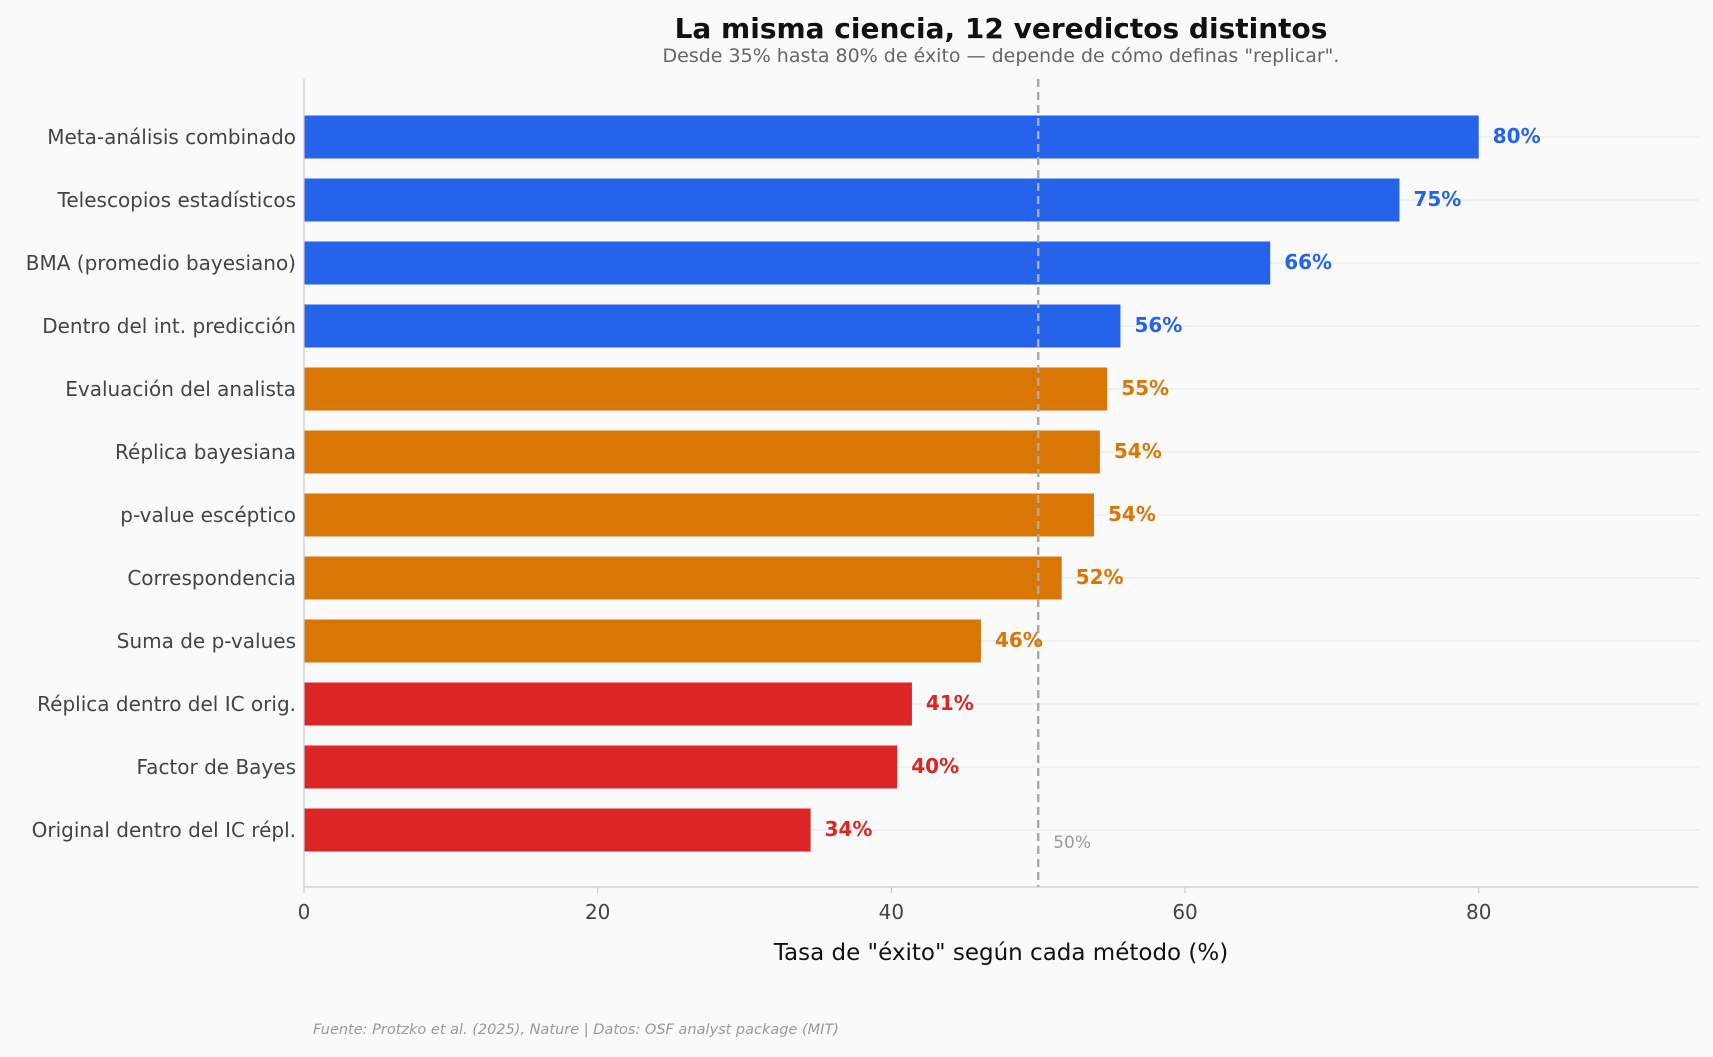 The height and width of the screenshot is (1057, 1713). Describe the element at coordinates (1437, 199) in the screenshot. I see `value-label: 75%` at that location.